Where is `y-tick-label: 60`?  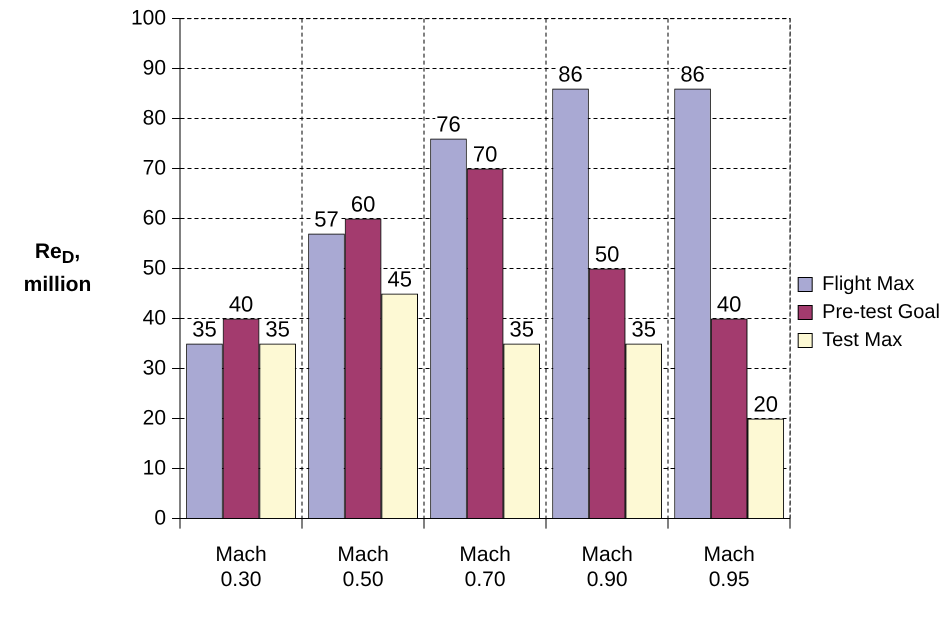
y-tick-label: 60 is located at coordinates (154, 218).